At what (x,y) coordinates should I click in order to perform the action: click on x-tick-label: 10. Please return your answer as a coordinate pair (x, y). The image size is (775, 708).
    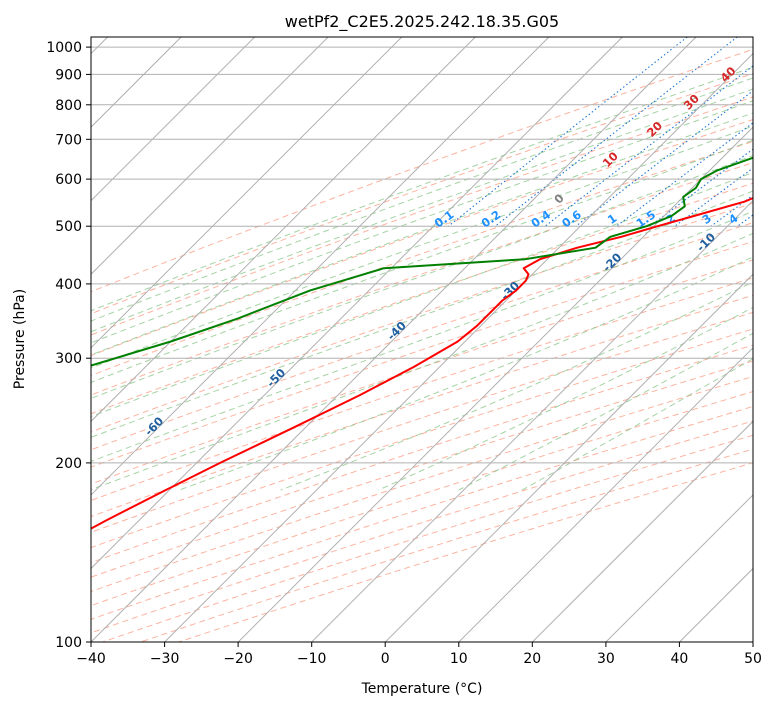
    Looking at the image, I should click on (459, 659).